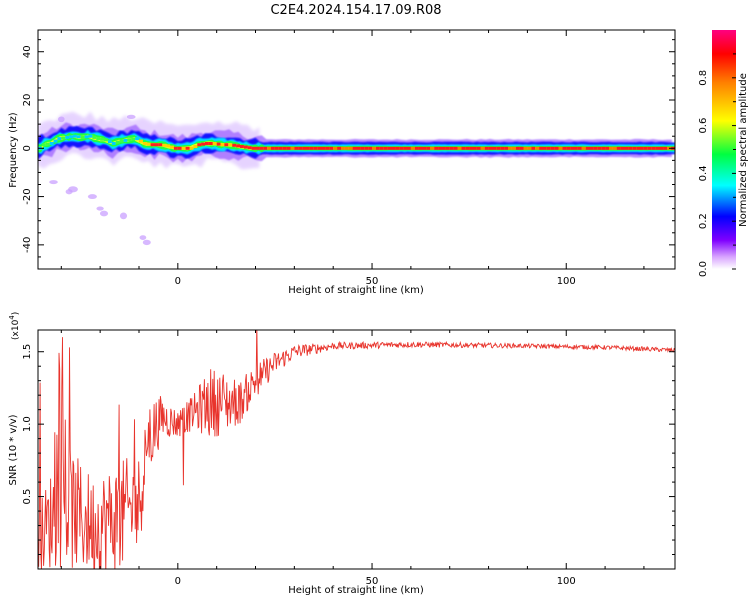 Image resolution: width=750 pixels, height=600 pixels. I want to click on snr-x-tick-label: 50, so click(372, 581).